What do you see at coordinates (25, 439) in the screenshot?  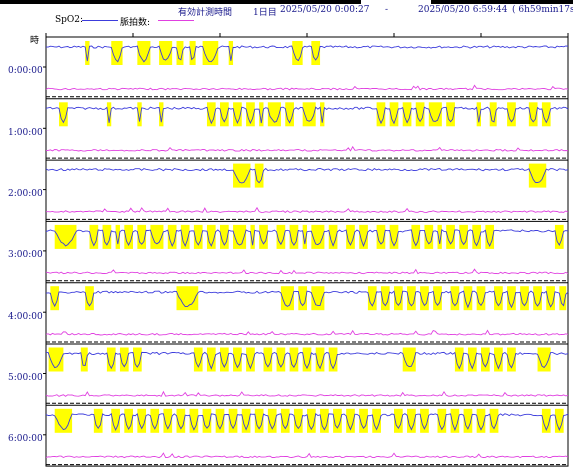 I see `row-label-6: 6:00:00` at bounding box center [25, 439].